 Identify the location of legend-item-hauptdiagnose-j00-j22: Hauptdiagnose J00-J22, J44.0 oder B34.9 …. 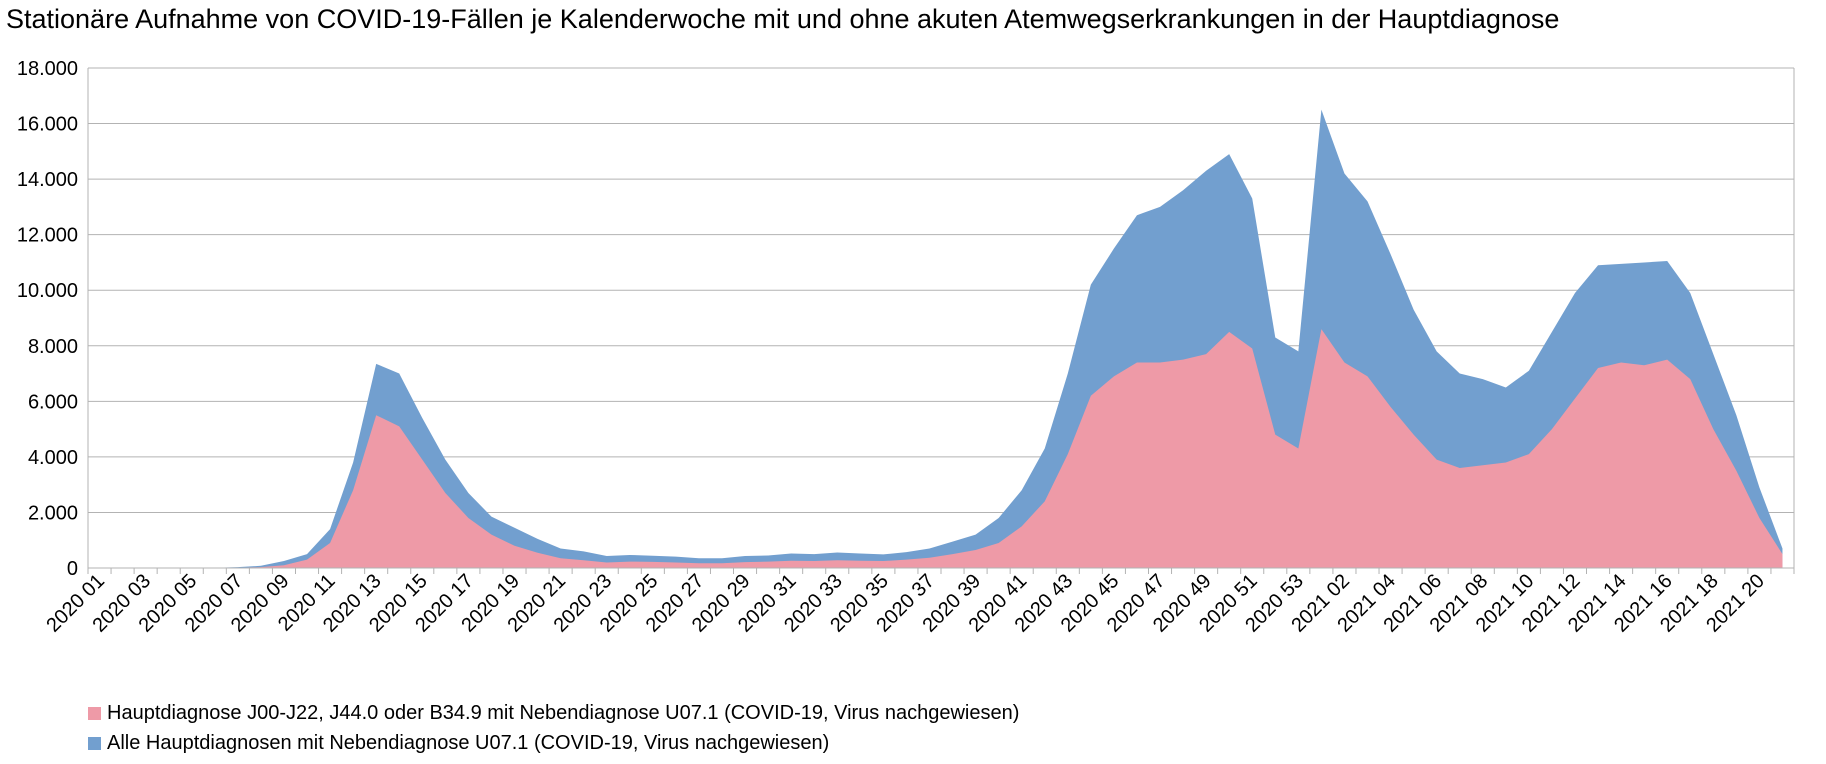
(553, 713).